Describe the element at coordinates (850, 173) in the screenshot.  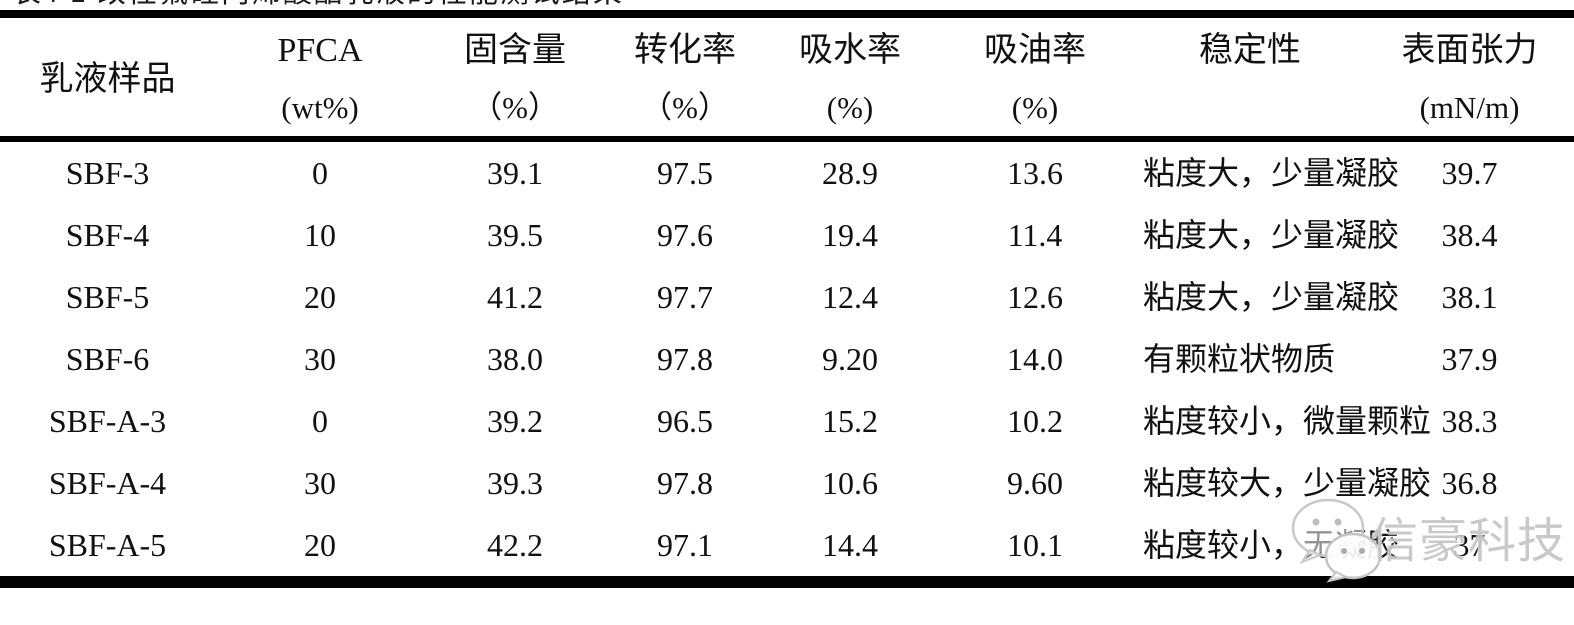
I see `water-absorption-cell: 28.9` at that location.